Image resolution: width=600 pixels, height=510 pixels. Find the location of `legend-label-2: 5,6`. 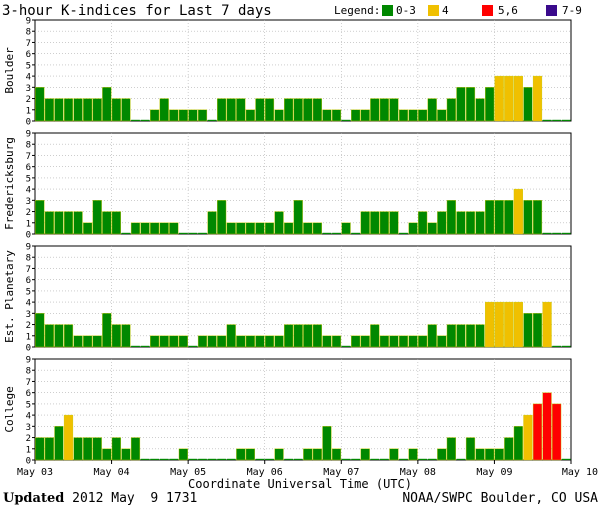

legend-label-2: 5,6 is located at coordinates (508, 10).